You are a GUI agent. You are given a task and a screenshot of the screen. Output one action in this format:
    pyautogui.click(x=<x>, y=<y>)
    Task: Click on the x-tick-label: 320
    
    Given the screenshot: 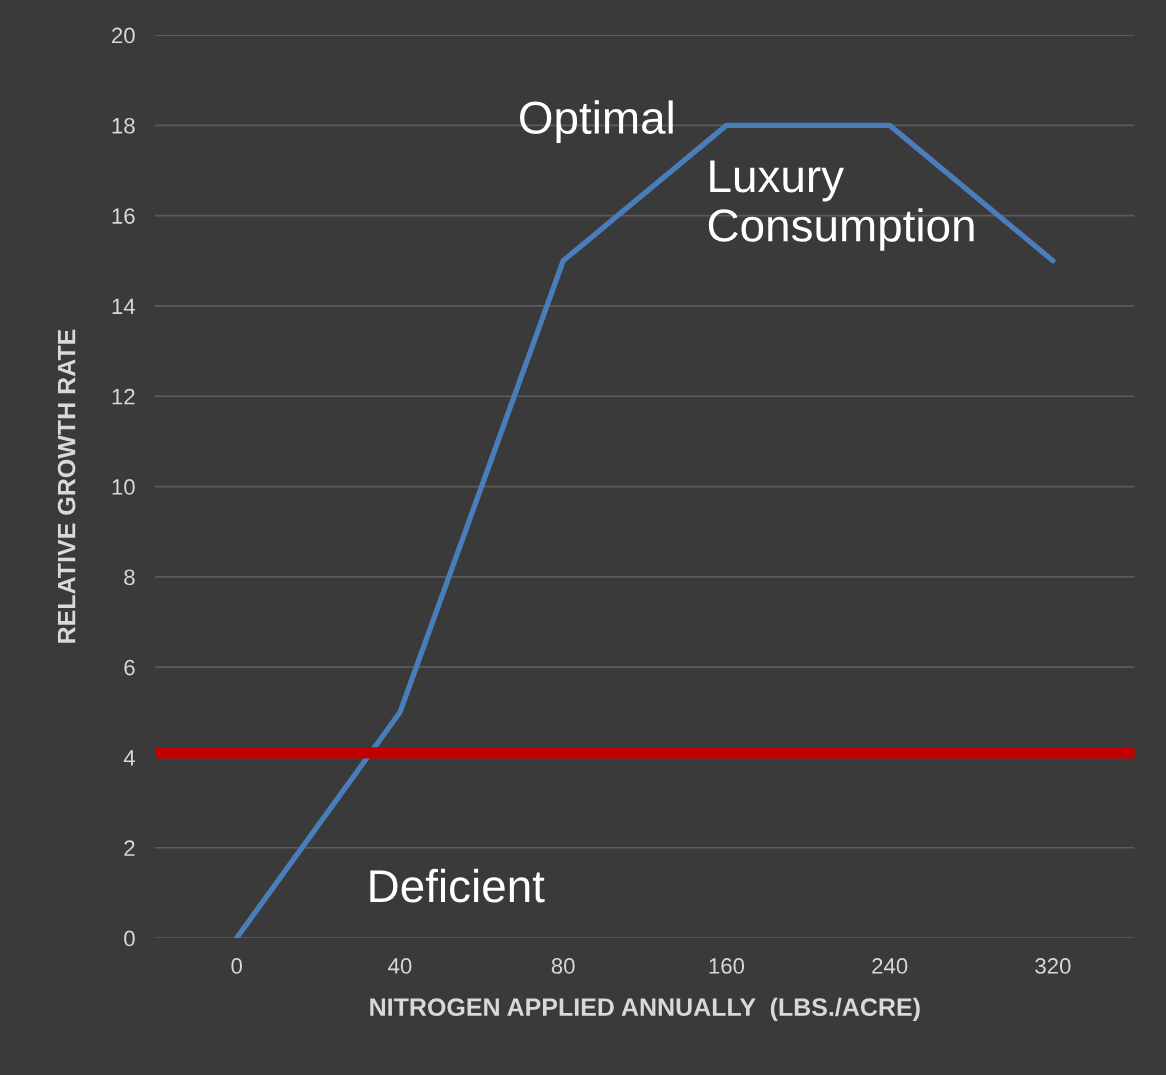 What is the action you would take?
    pyautogui.click(x=1053, y=966)
    